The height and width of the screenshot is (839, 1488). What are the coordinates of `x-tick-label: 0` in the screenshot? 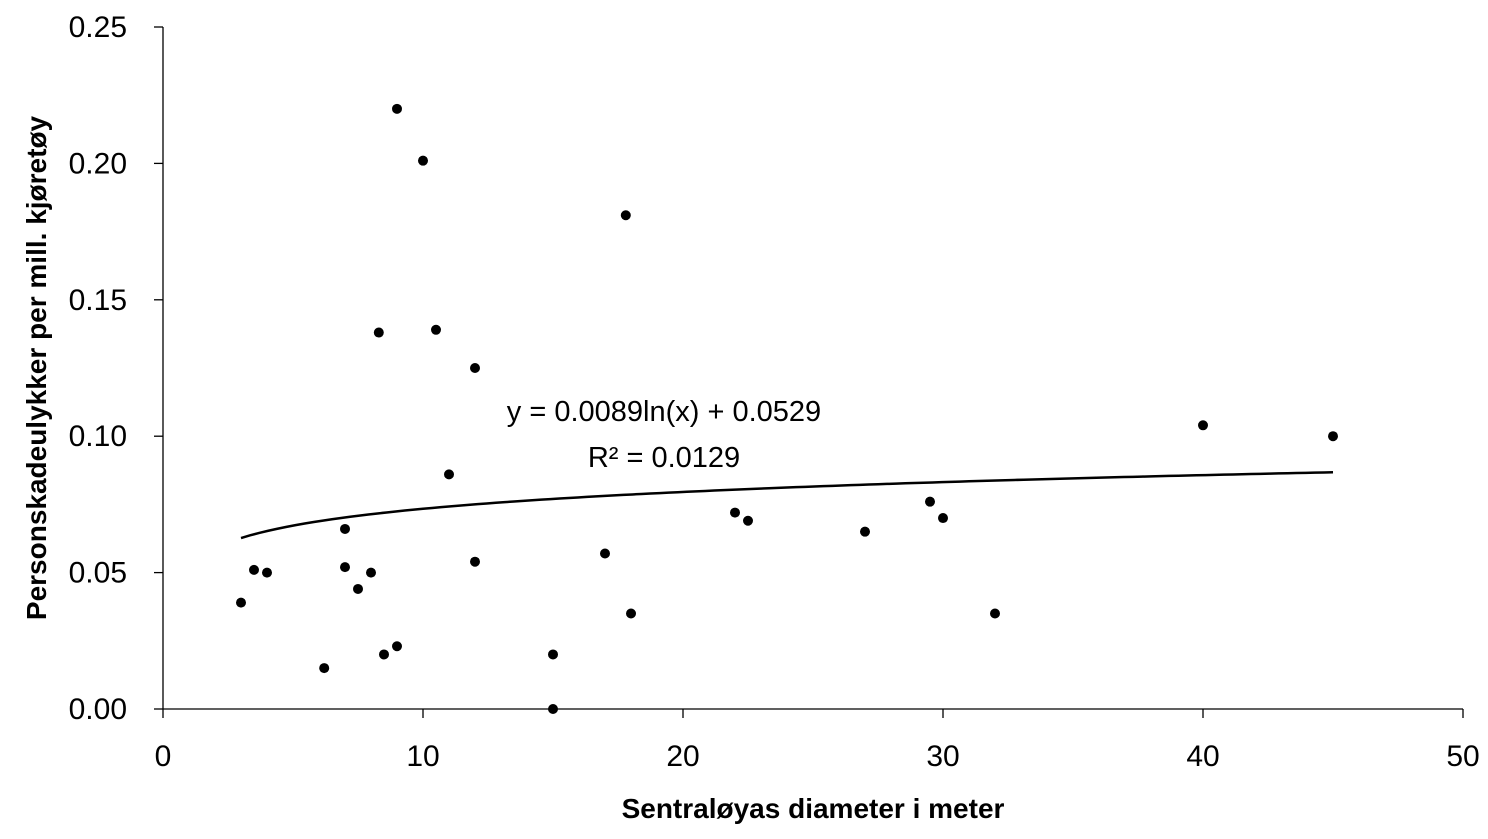 It's located at (163, 756).